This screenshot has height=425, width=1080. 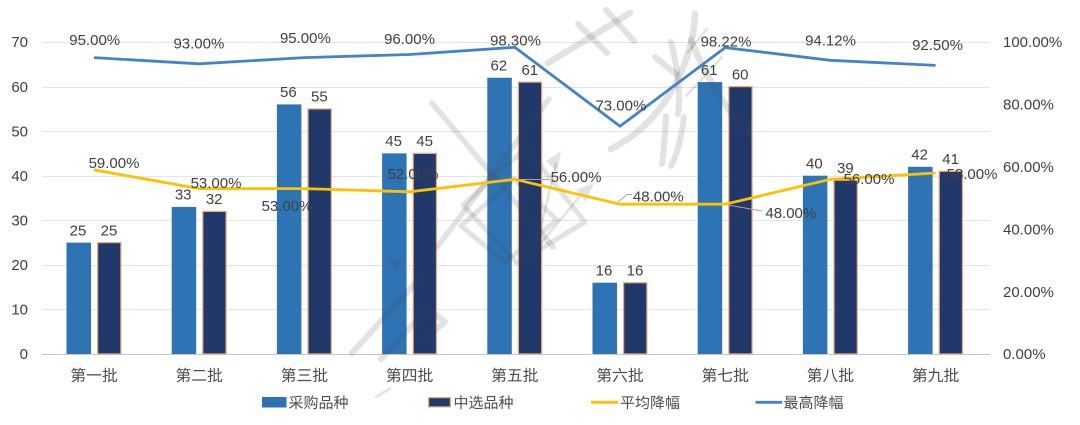 What do you see at coordinates (515, 41) in the screenshot?
I see `svg-text: 98.30%` at bounding box center [515, 41].